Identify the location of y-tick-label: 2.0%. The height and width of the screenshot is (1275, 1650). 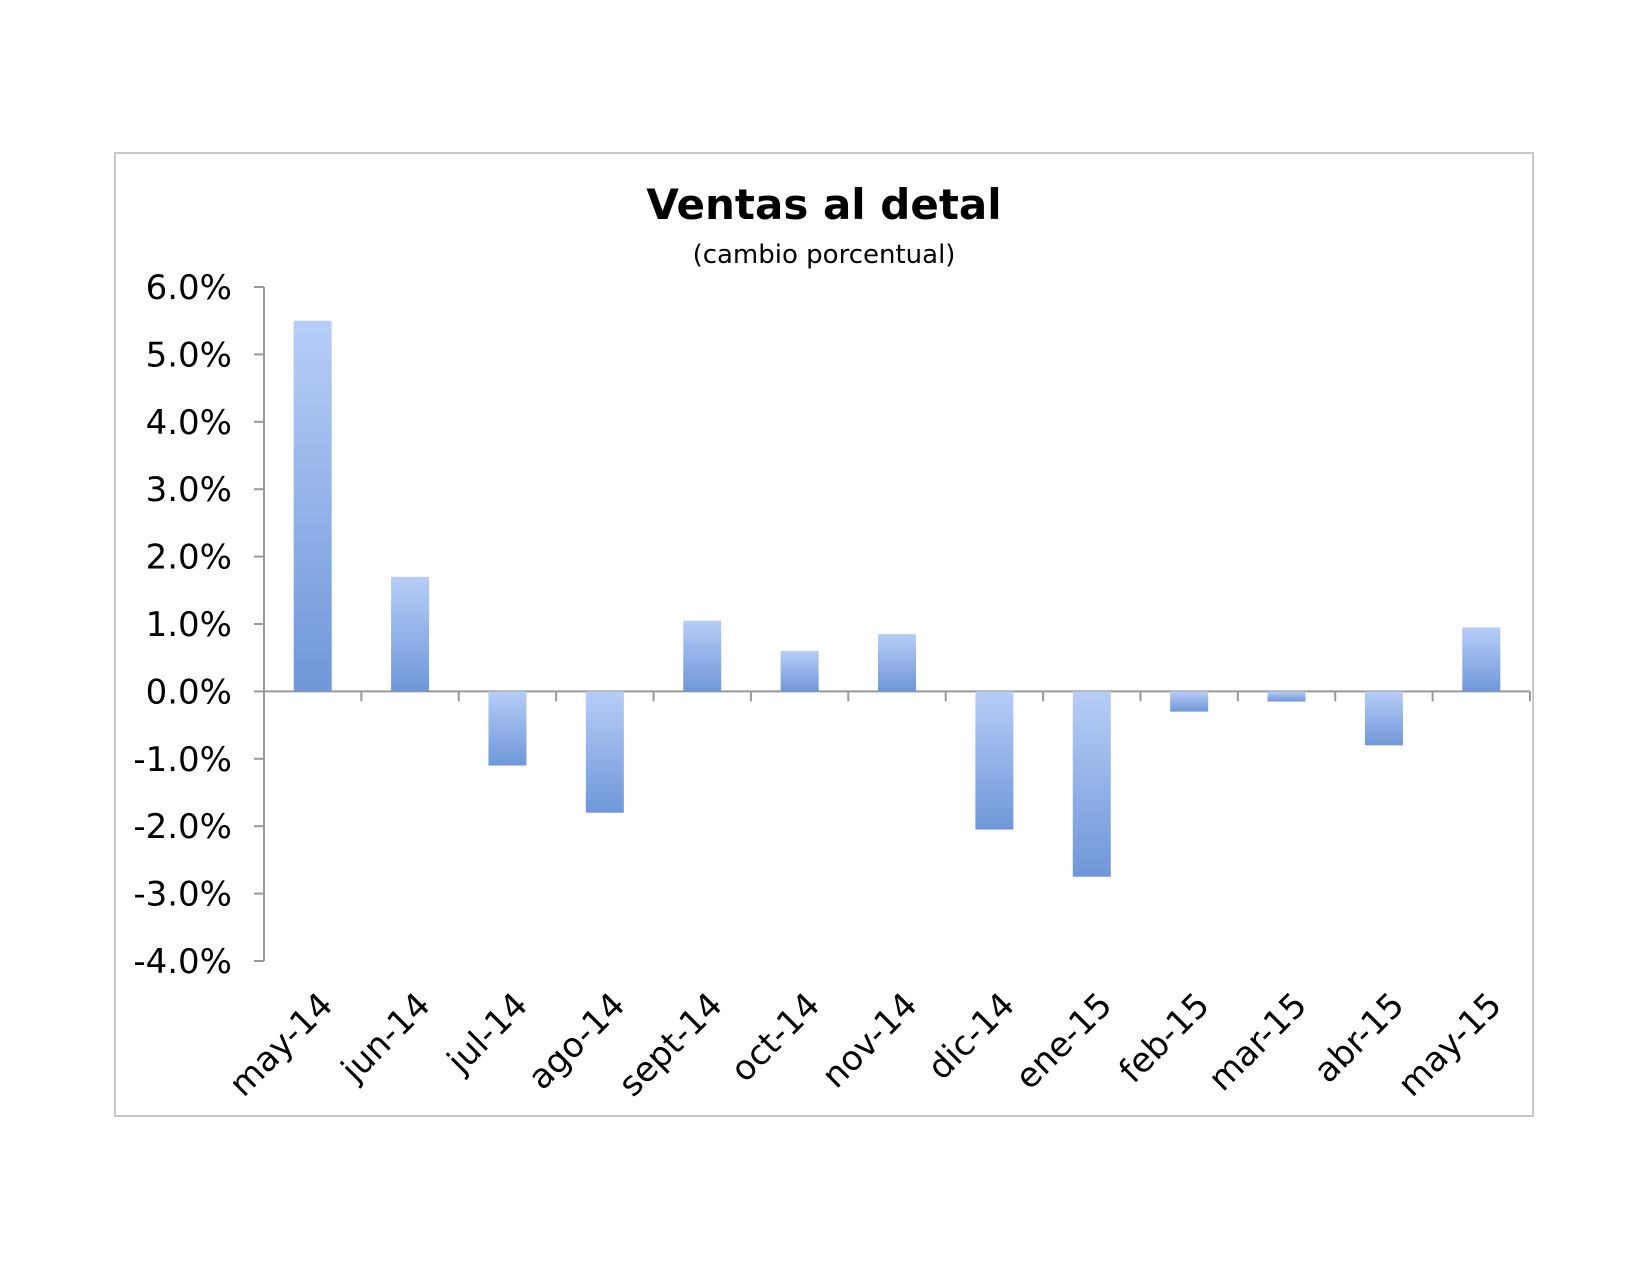
(189, 558).